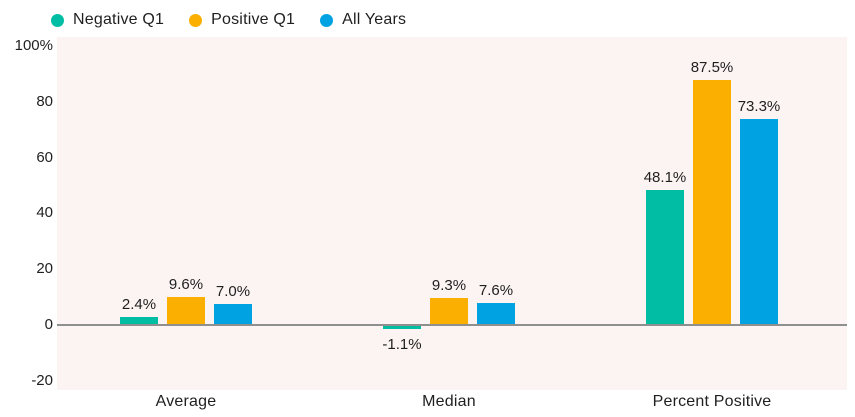 The height and width of the screenshot is (417, 855). I want to click on legend-item-positive-q1: Positive Q1, so click(242, 20).